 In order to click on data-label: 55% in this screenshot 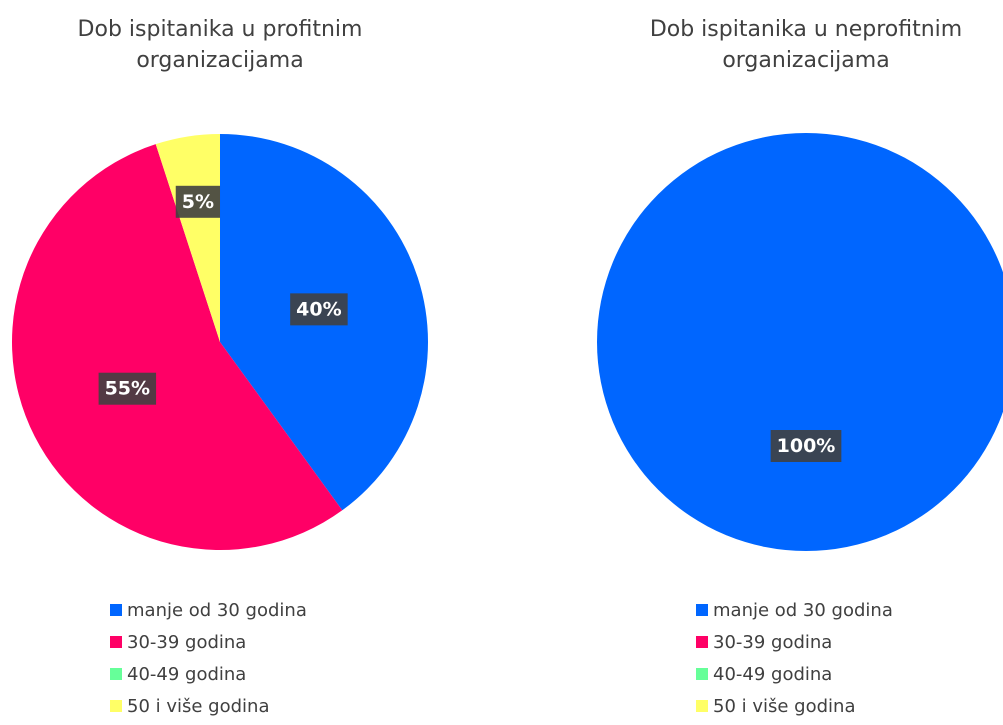, I will do `click(127, 389)`.